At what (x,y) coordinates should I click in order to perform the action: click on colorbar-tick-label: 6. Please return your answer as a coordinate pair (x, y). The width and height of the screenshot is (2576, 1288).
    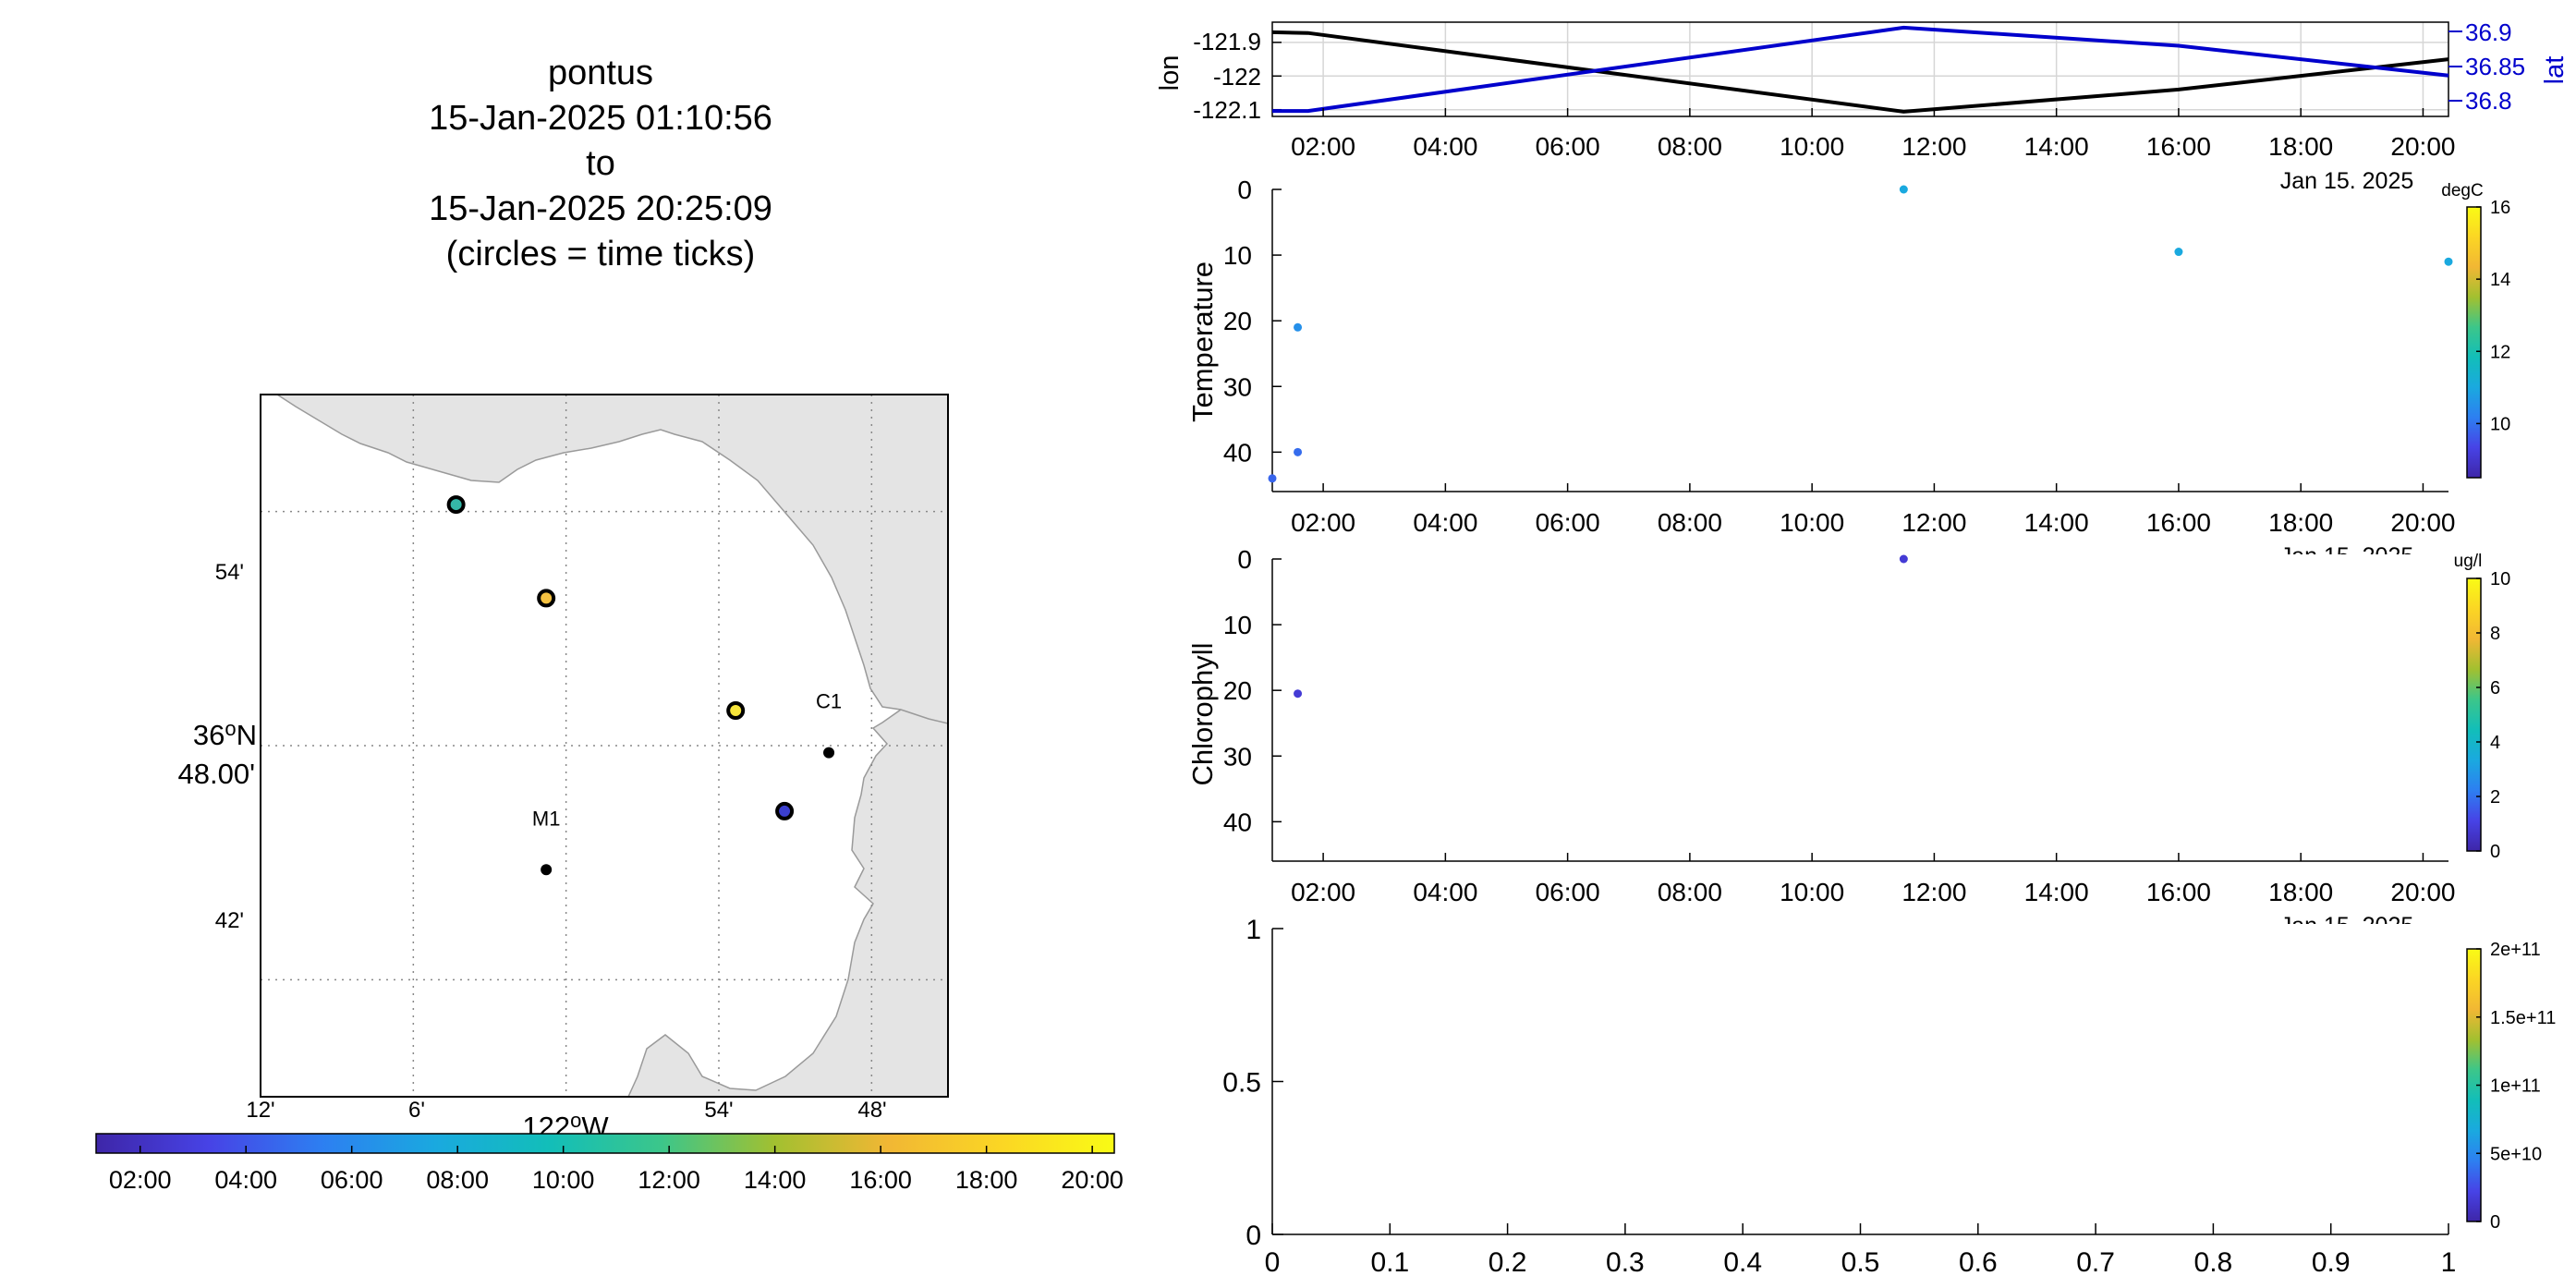
    Looking at the image, I should click on (2495, 688).